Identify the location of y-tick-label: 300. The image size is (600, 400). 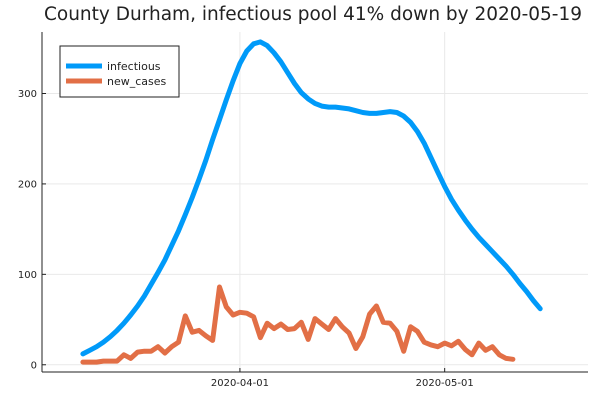
(27, 94).